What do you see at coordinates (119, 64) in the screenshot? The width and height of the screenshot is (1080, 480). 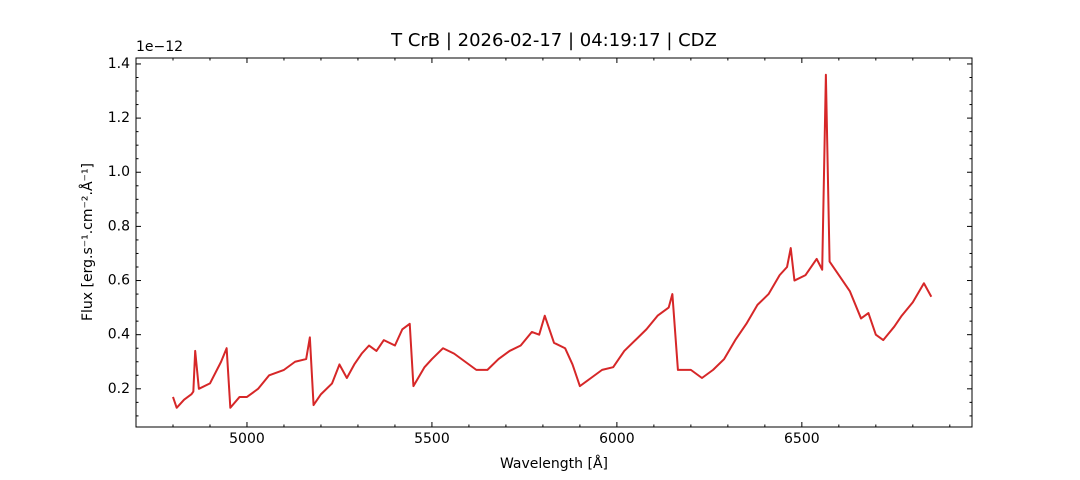 I see `y-tick-label: 1.4` at bounding box center [119, 64].